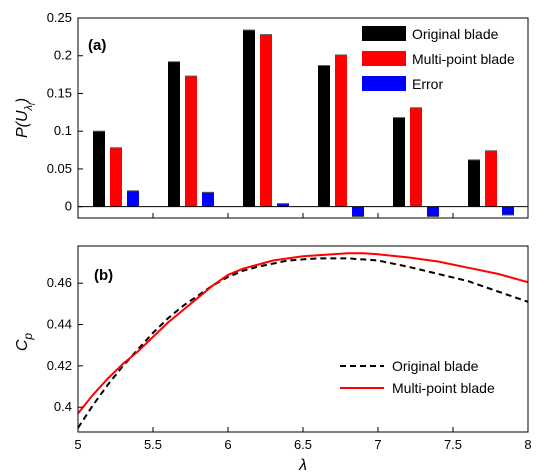 Image resolution: width=544 pixels, height=475 pixels. I want to click on panel-a-ytick-label: 0, so click(68, 206).